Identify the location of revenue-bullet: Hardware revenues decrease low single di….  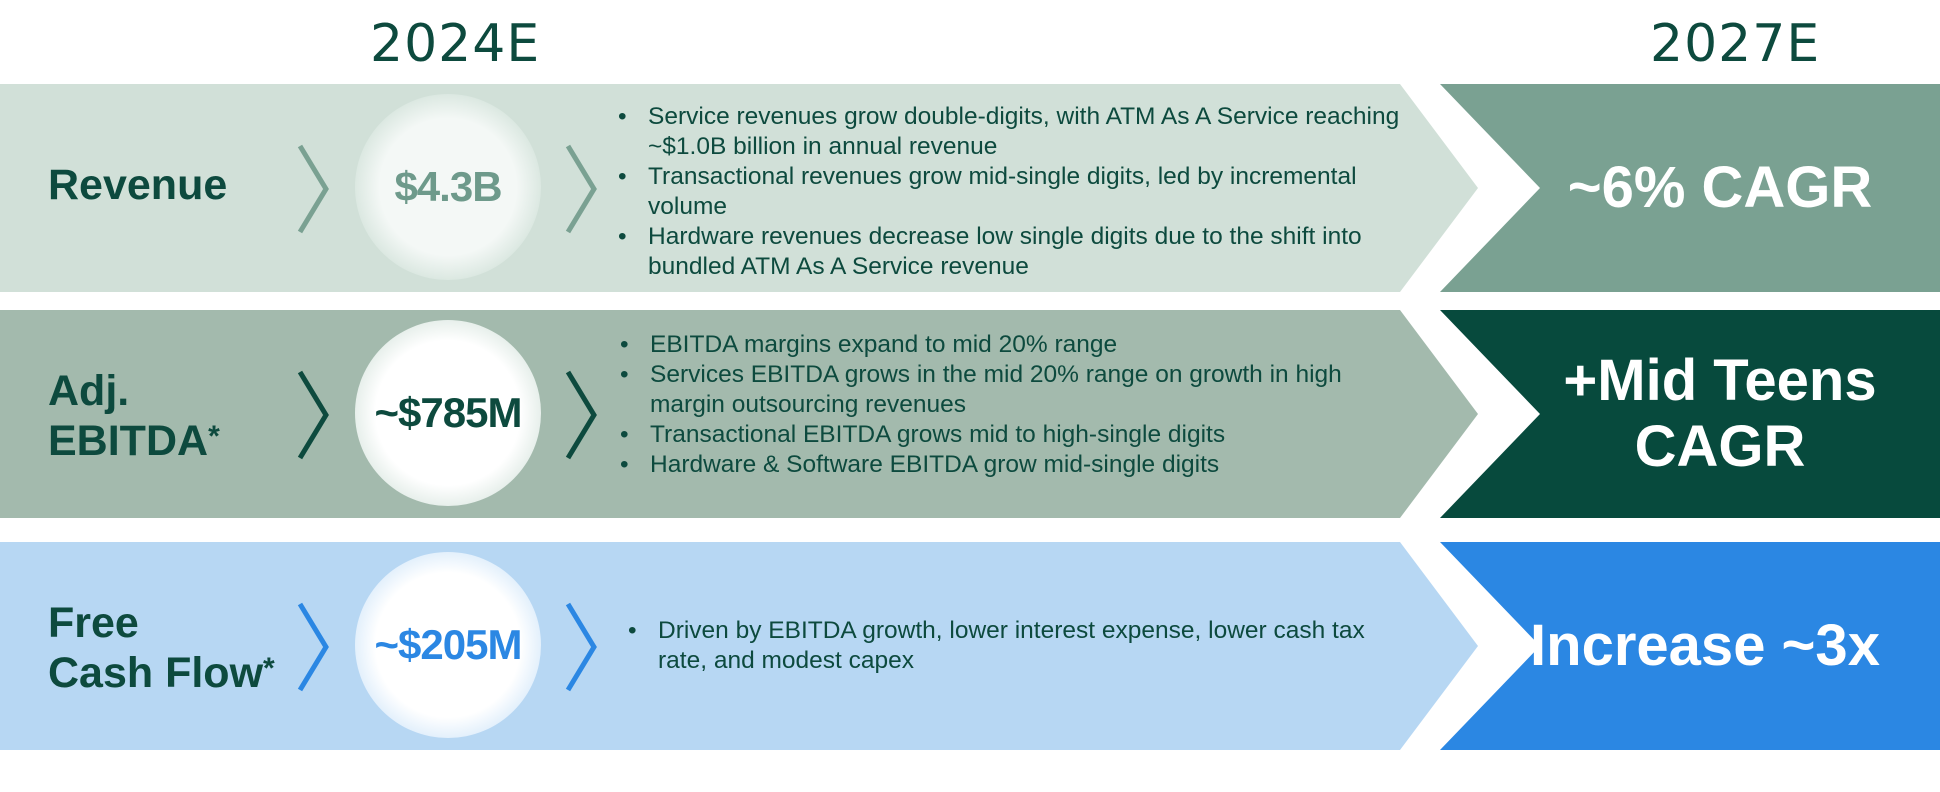
(1013, 252).